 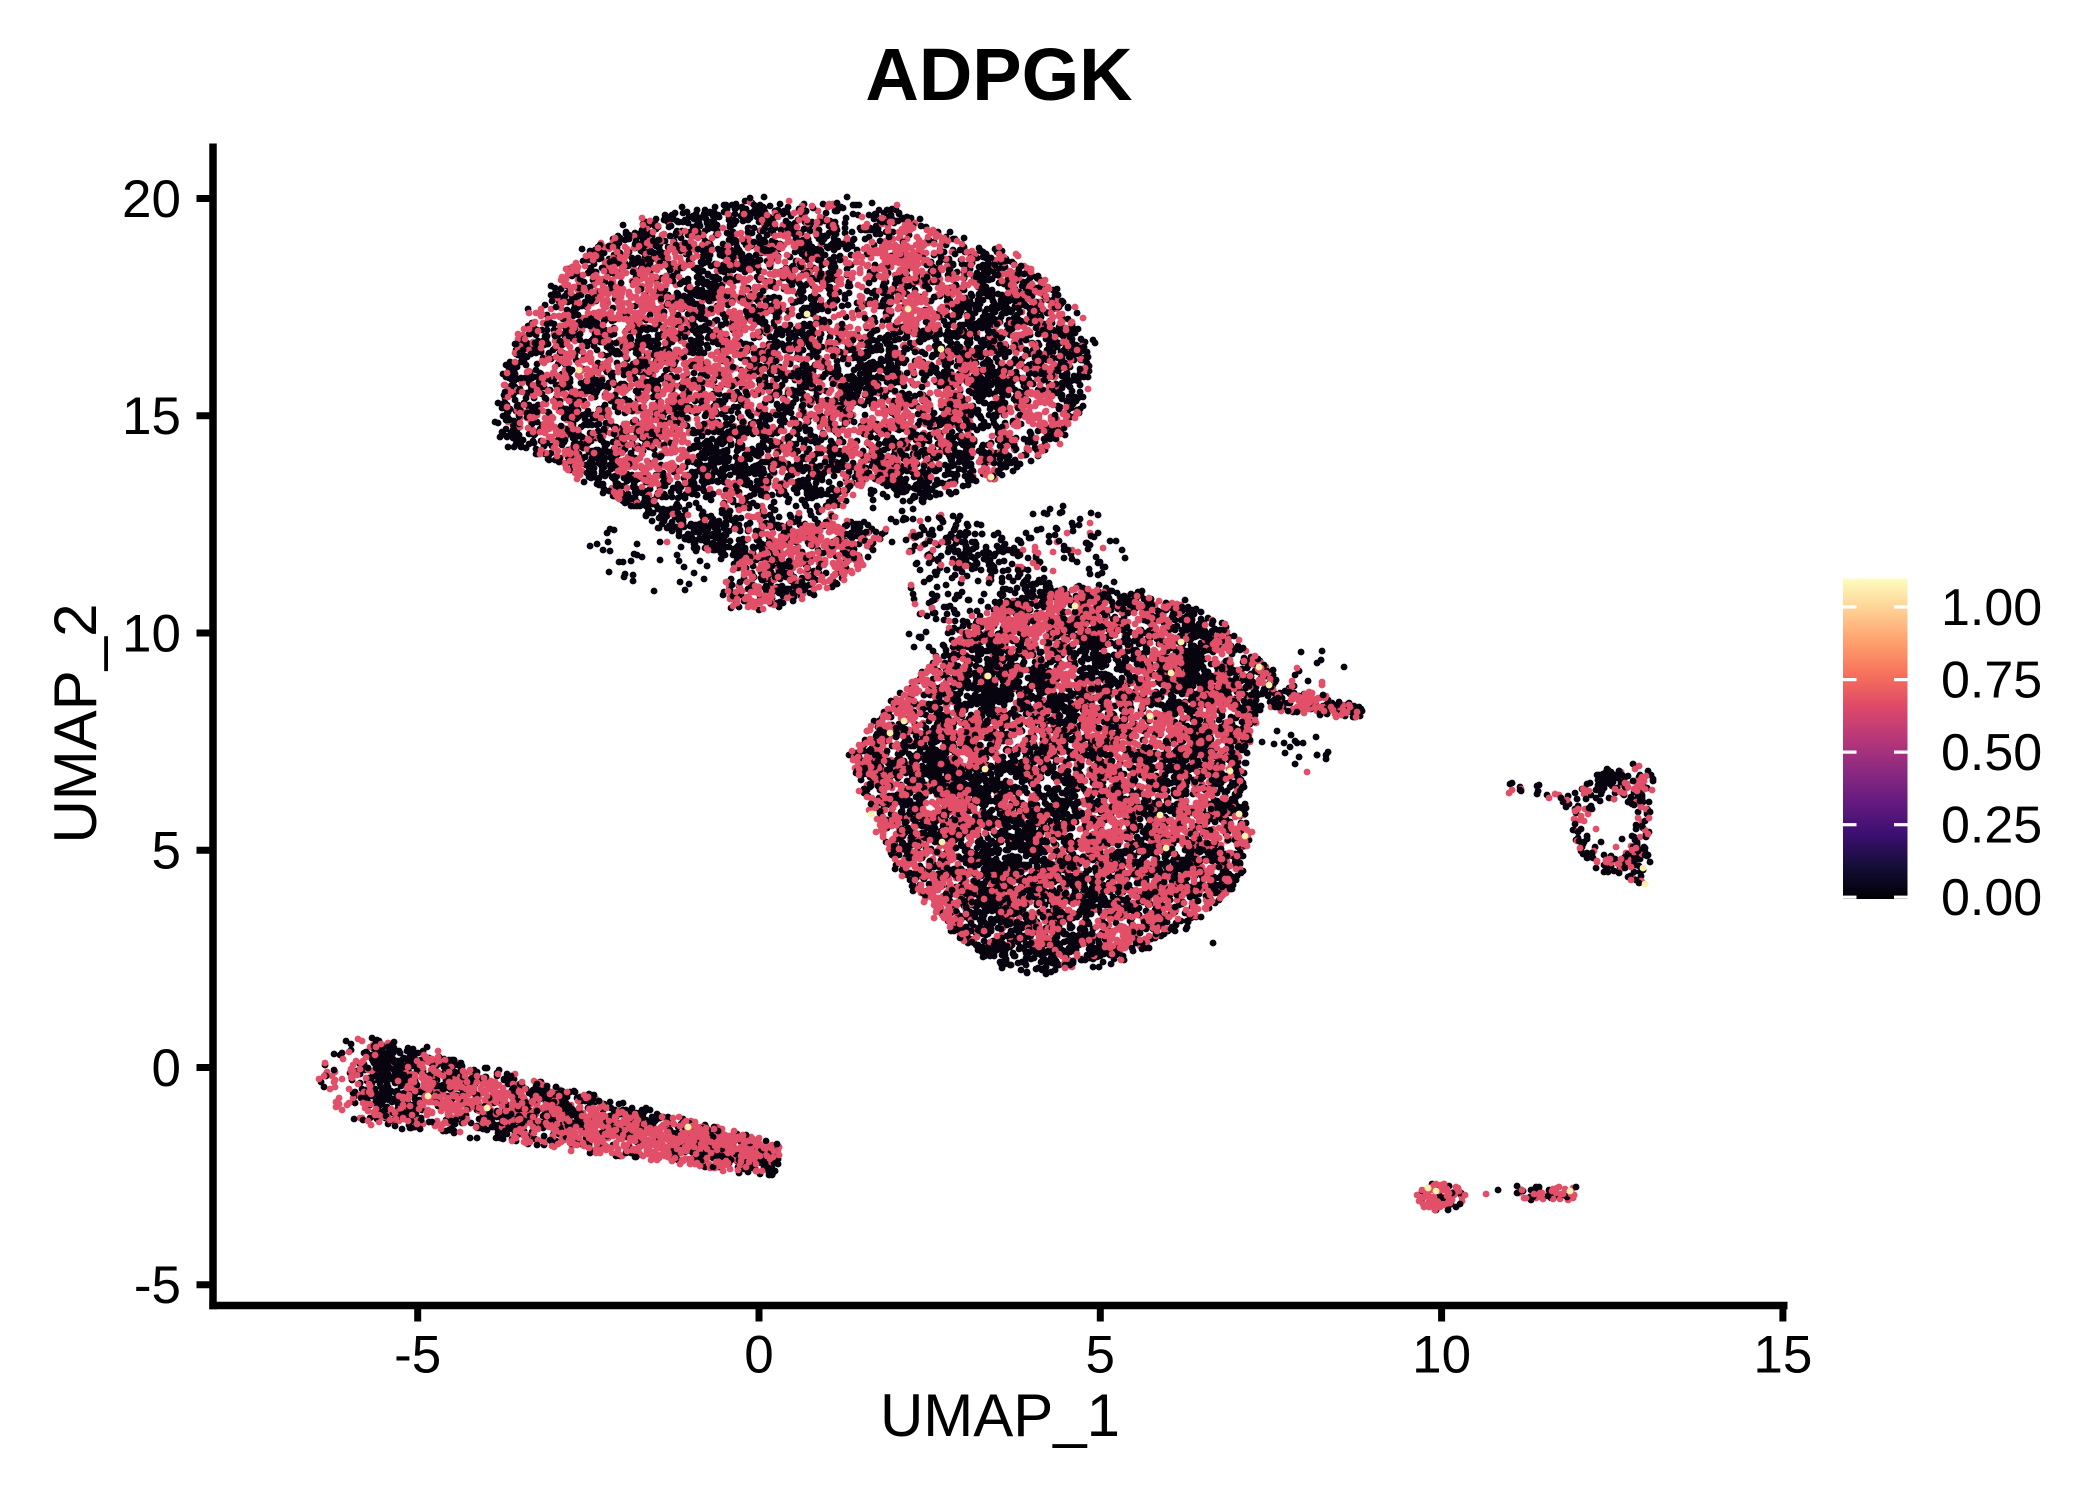 I want to click on svg-text: UMAP_2, so click(x=75, y=723).